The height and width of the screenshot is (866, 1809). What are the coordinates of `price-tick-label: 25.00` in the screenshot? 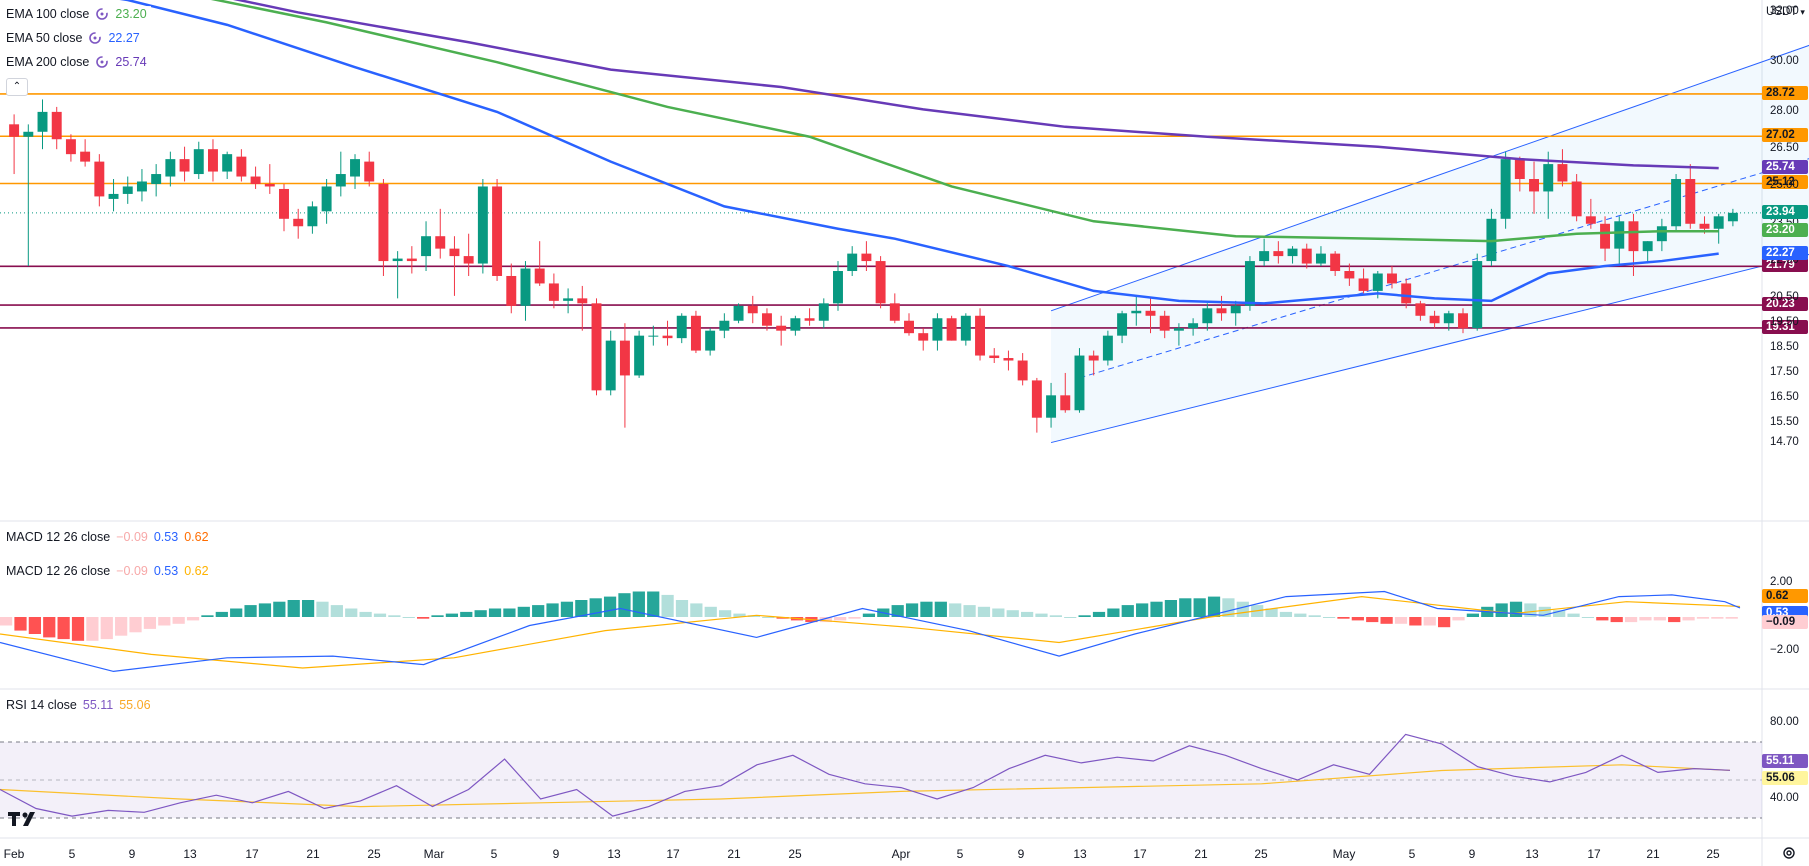 It's located at (1784, 185).